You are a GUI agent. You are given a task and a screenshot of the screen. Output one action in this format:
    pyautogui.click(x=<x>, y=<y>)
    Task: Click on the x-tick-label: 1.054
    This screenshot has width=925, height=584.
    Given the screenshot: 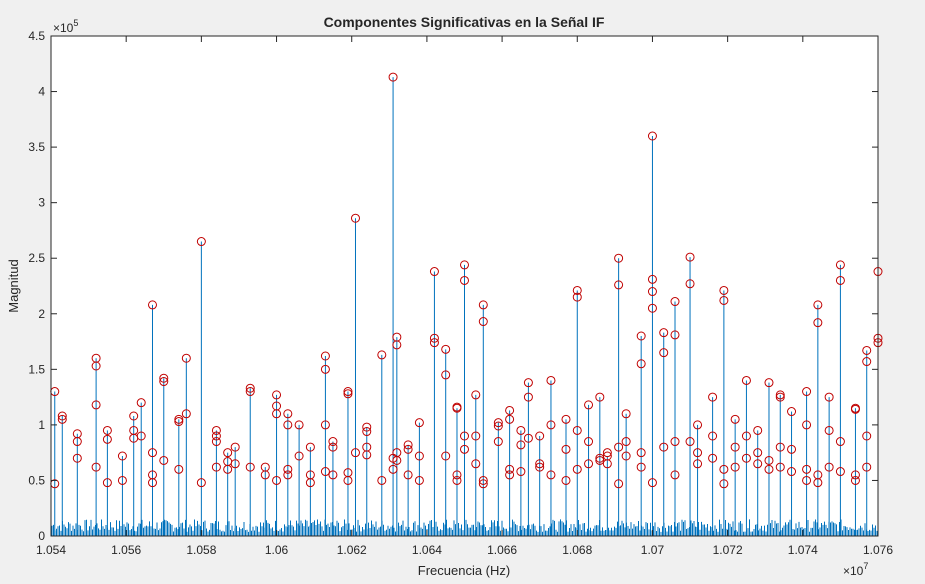 What is the action you would take?
    pyautogui.click(x=51, y=550)
    